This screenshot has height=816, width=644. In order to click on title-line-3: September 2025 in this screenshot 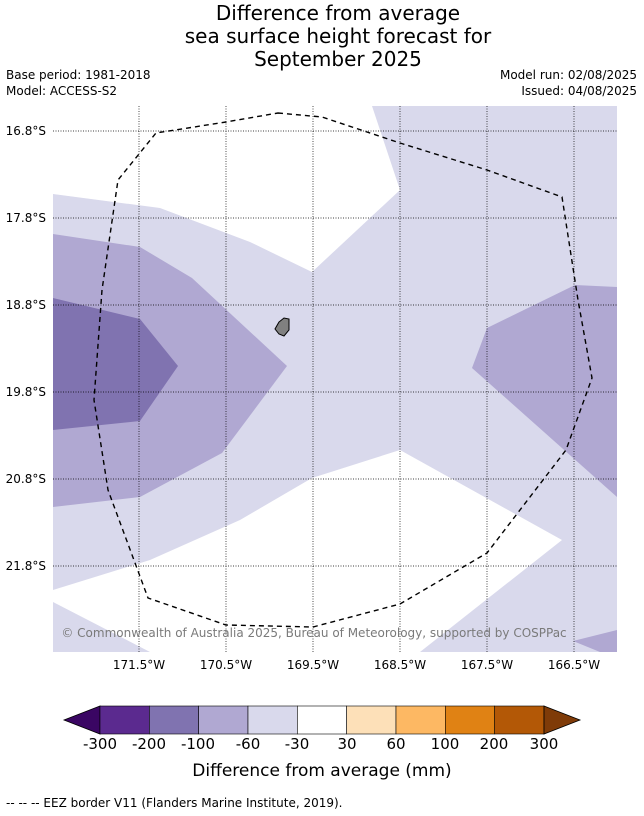, I will do `click(338, 59)`.